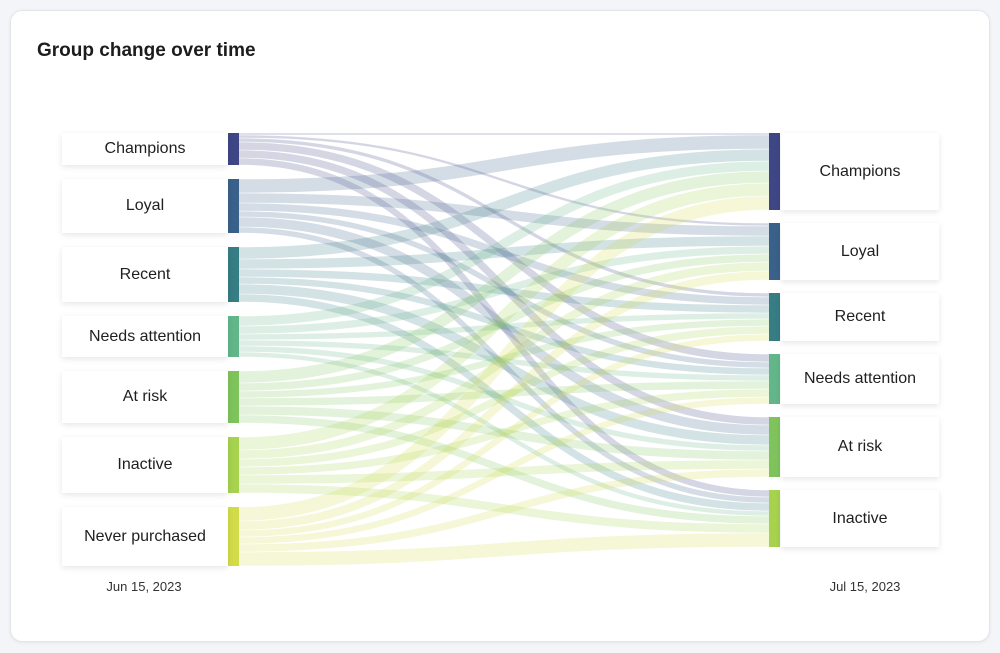 The height and width of the screenshot is (653, 1000). Describe the element at coordinates (145, 397) in the screenshot. I see `source-node-label: At risk` at that location.